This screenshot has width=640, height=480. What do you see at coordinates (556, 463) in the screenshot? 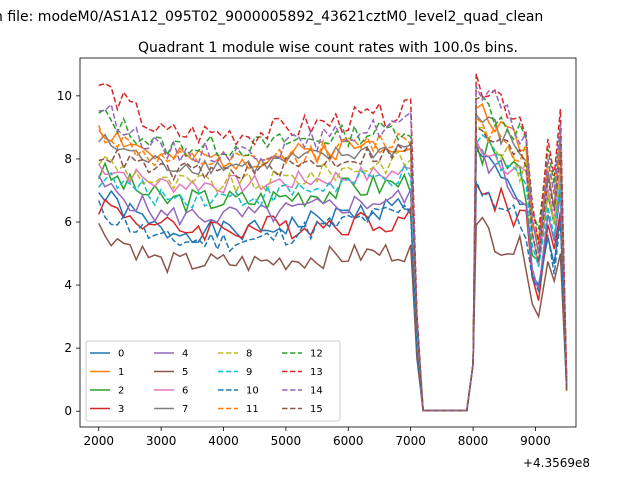
I see `x-offset-label: +4.3569e8` at bounding box center [556, 463].